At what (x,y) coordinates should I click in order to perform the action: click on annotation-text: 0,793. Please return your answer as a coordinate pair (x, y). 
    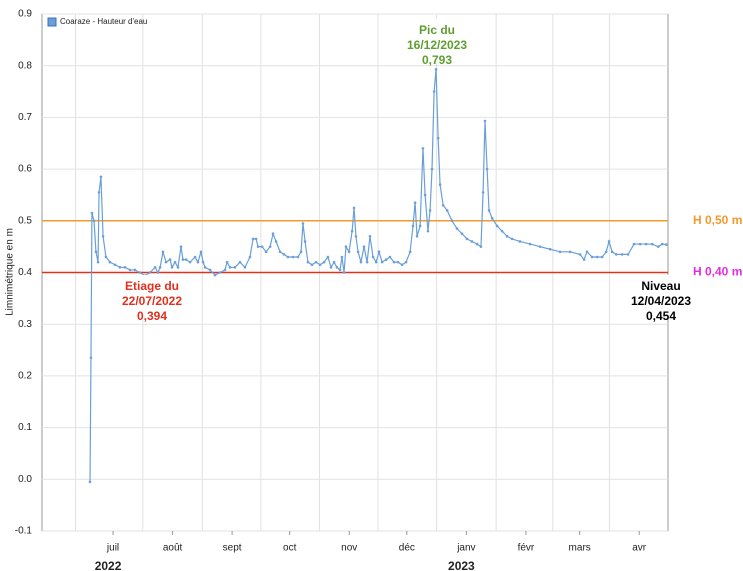
    Looking at the image, I should click on (437, 60).